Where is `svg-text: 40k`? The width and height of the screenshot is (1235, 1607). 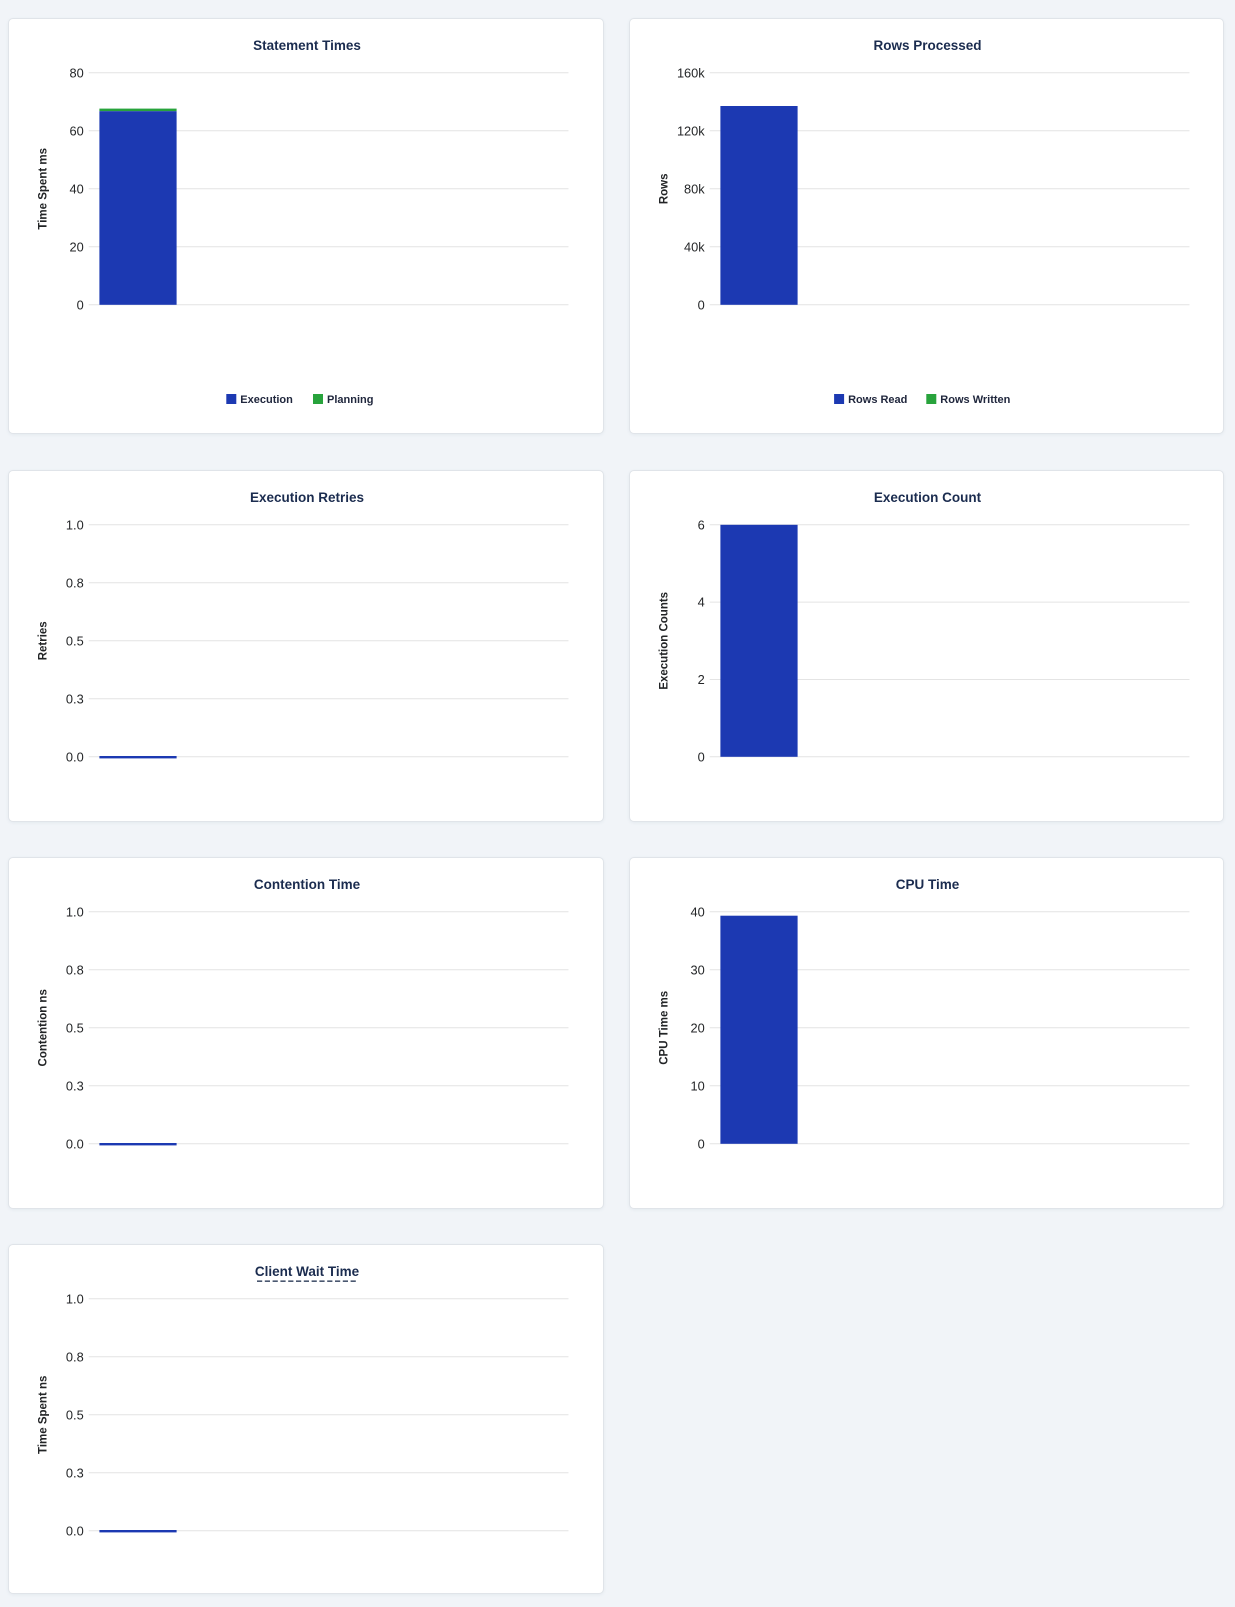 svg-text: 40k is located at coordinates (694, 246).